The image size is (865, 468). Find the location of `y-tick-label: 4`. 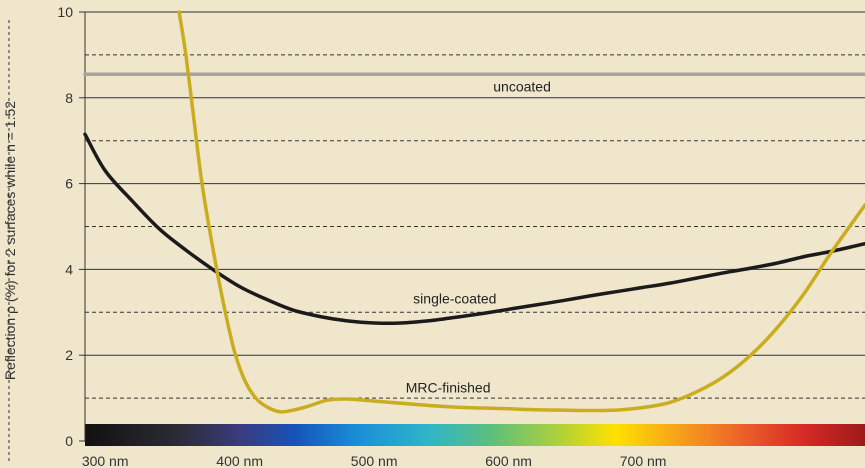

y-tick-label: 4 is located at coordinates (69, 269).